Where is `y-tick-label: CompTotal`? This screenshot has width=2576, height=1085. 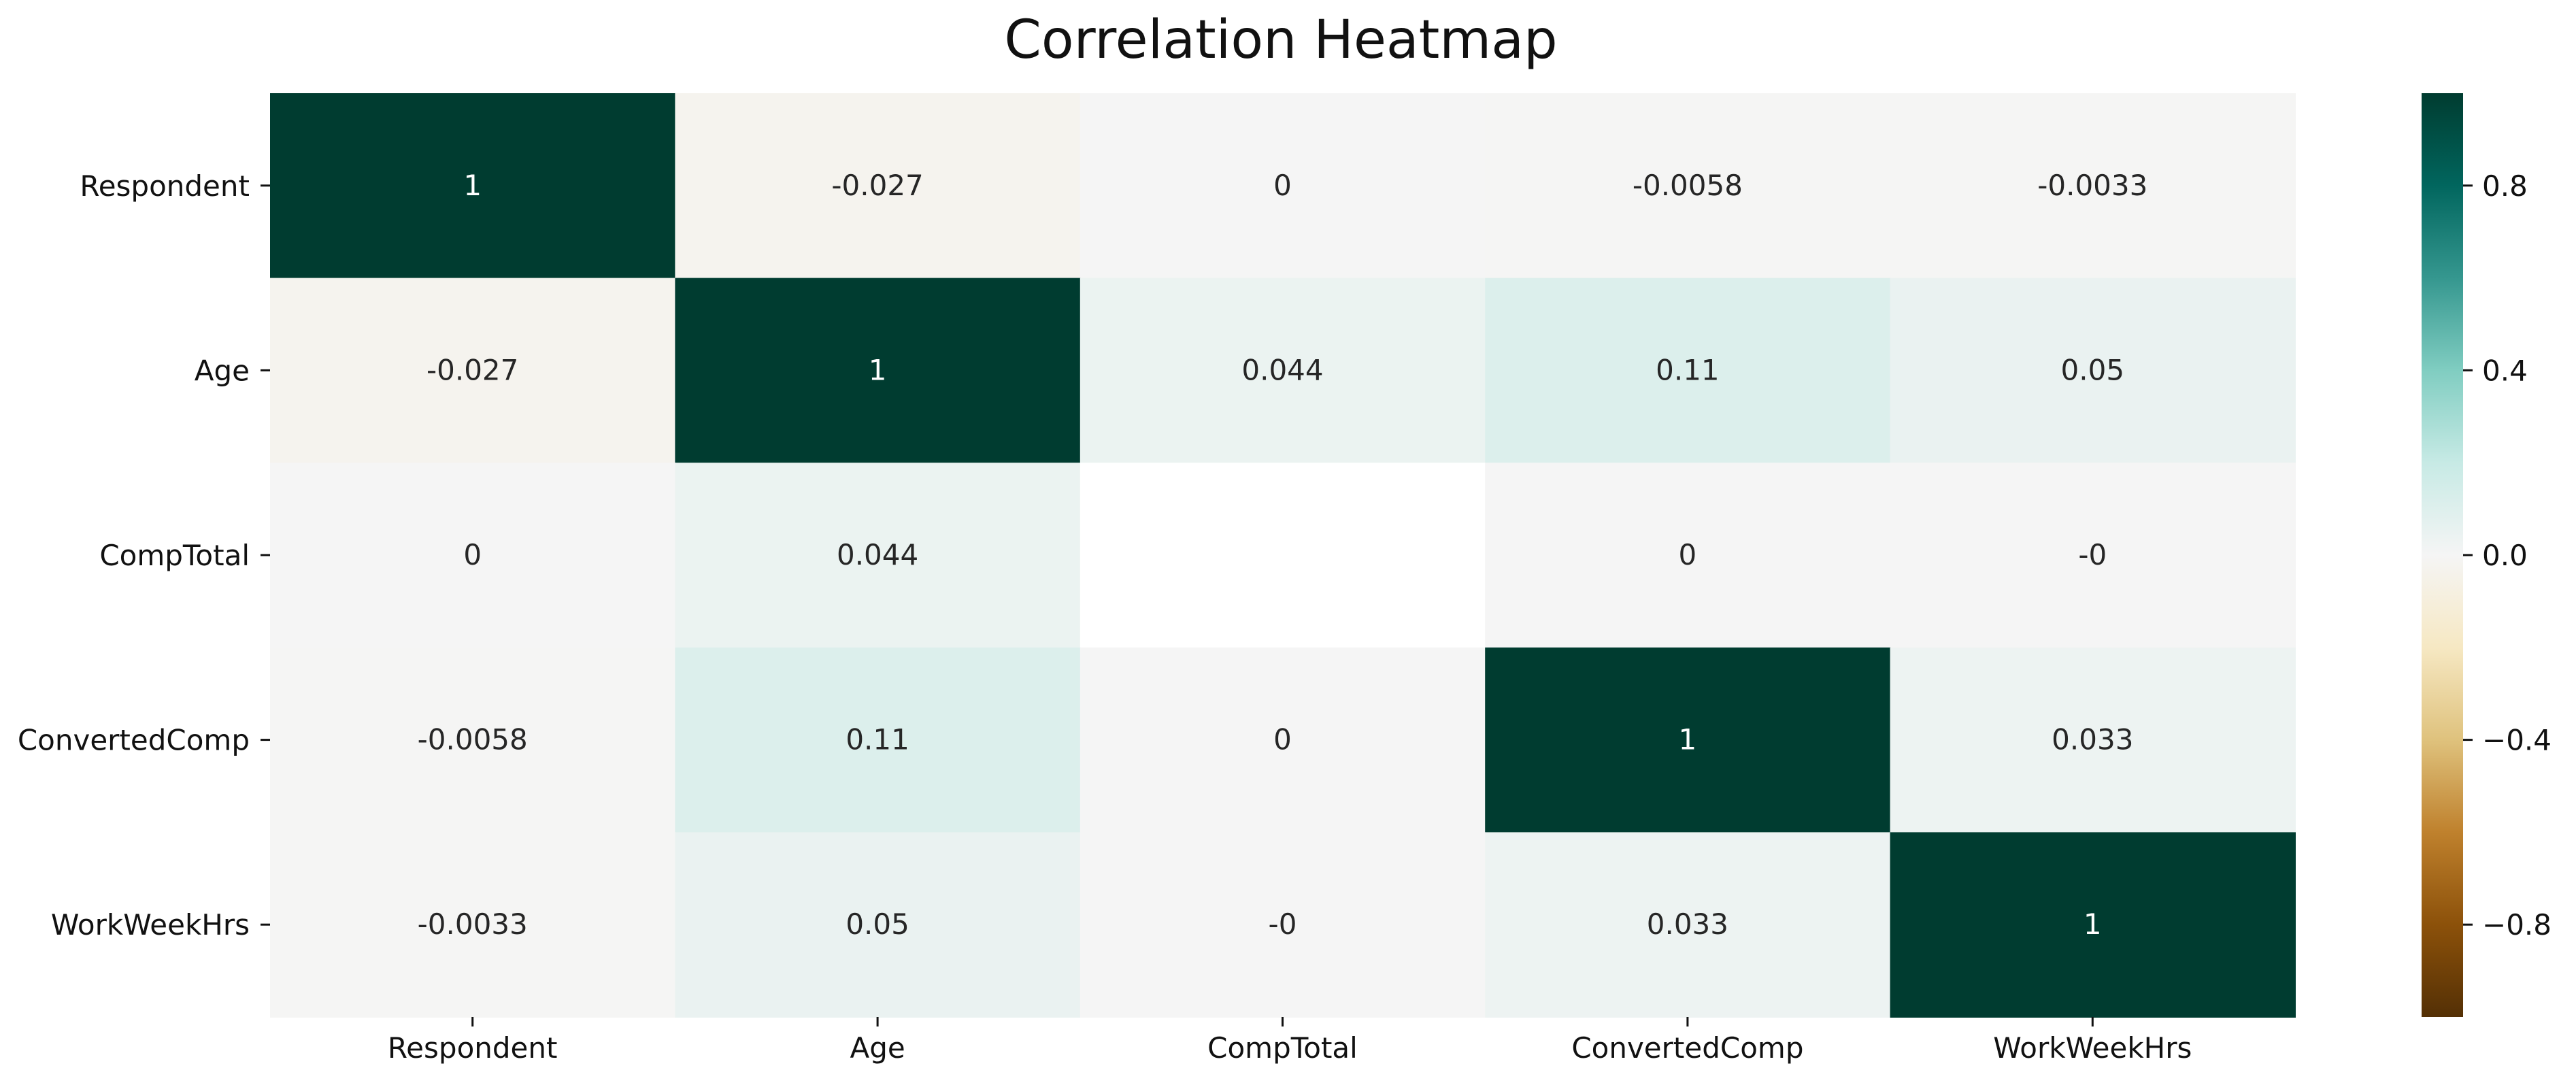 y-tick-label: CompTotal is located at coordinates (174, 555).